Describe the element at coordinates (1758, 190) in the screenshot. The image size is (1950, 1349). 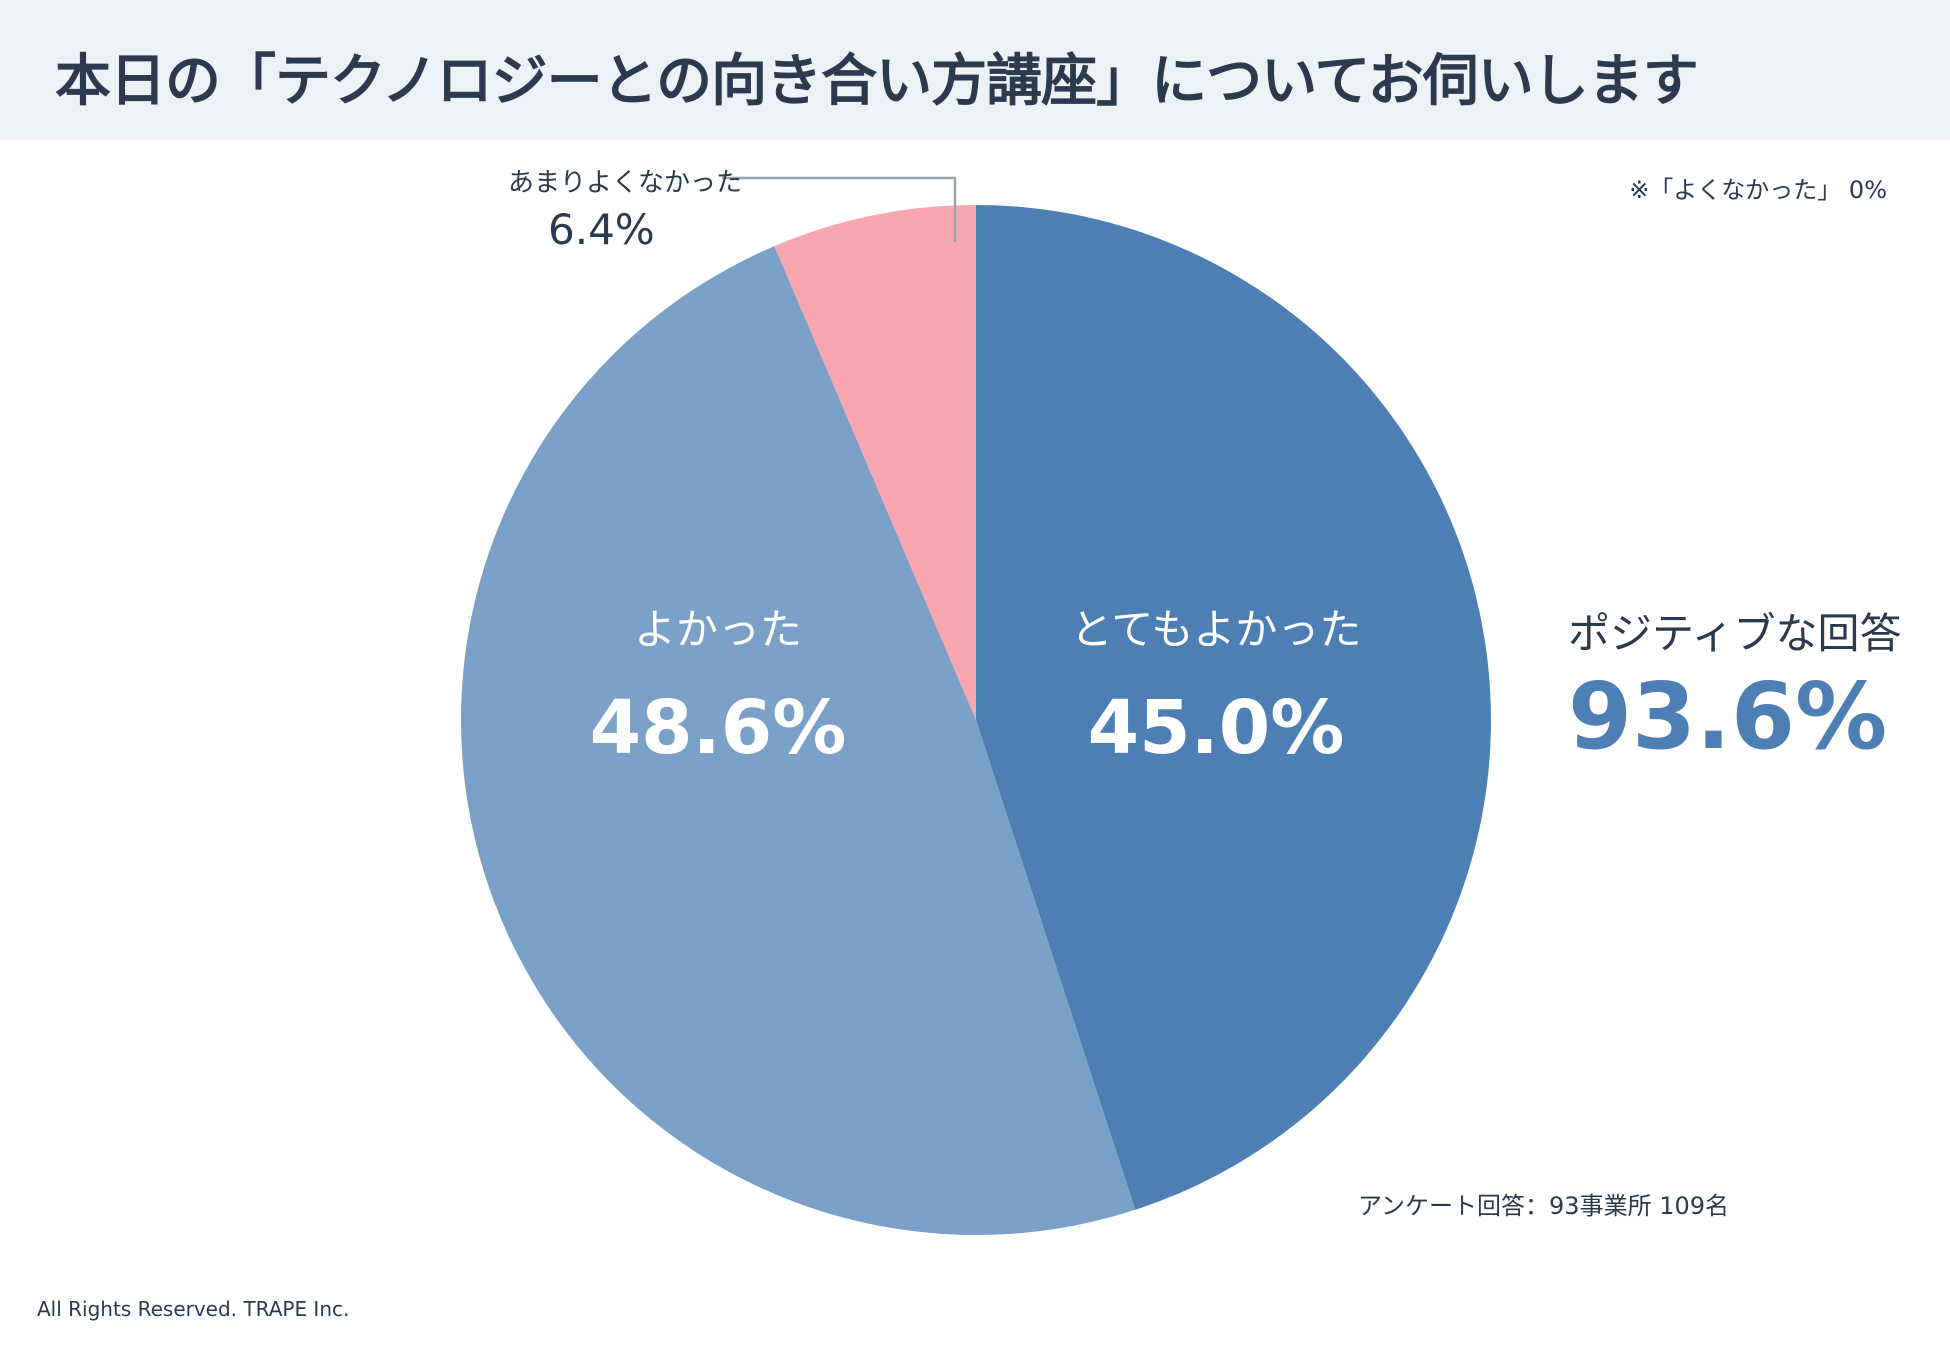
I see `zero-percent-note: ※「よくなかった」 0%` at that location.